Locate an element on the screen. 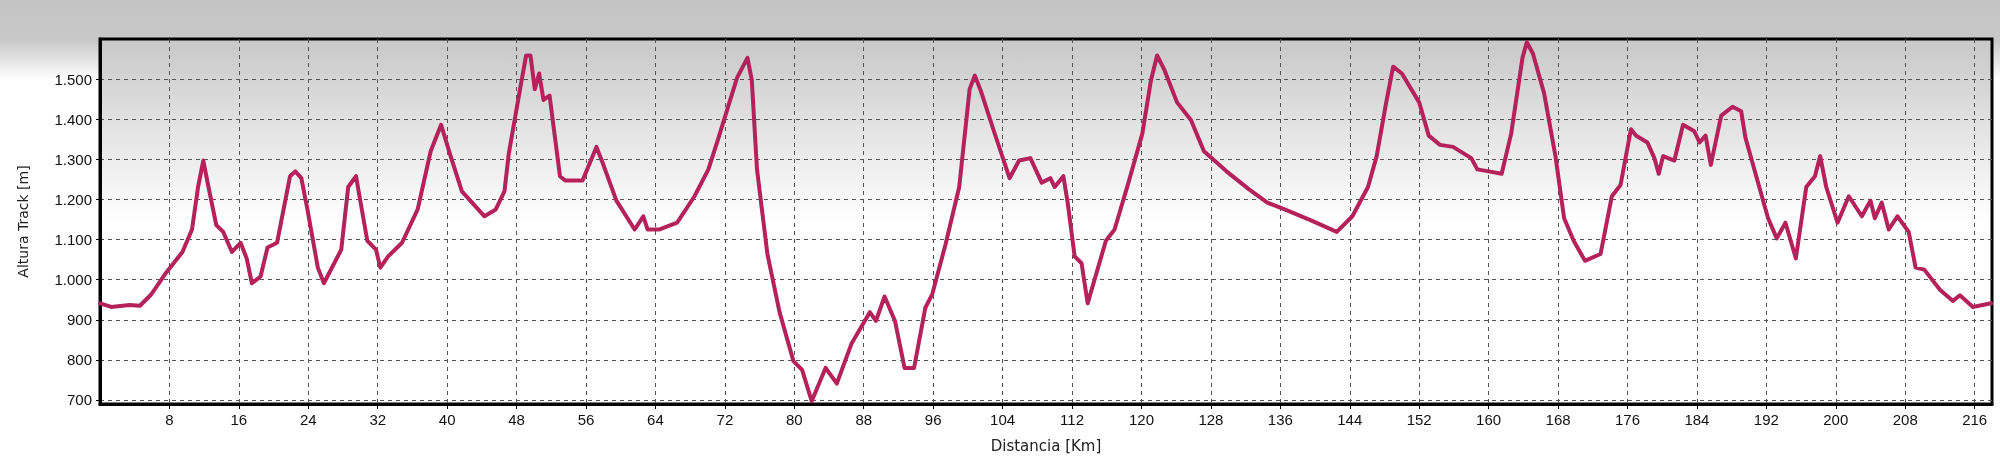 The image size is (2000, 459). x-tick-label: 80 is located at coordinates (794, 419).